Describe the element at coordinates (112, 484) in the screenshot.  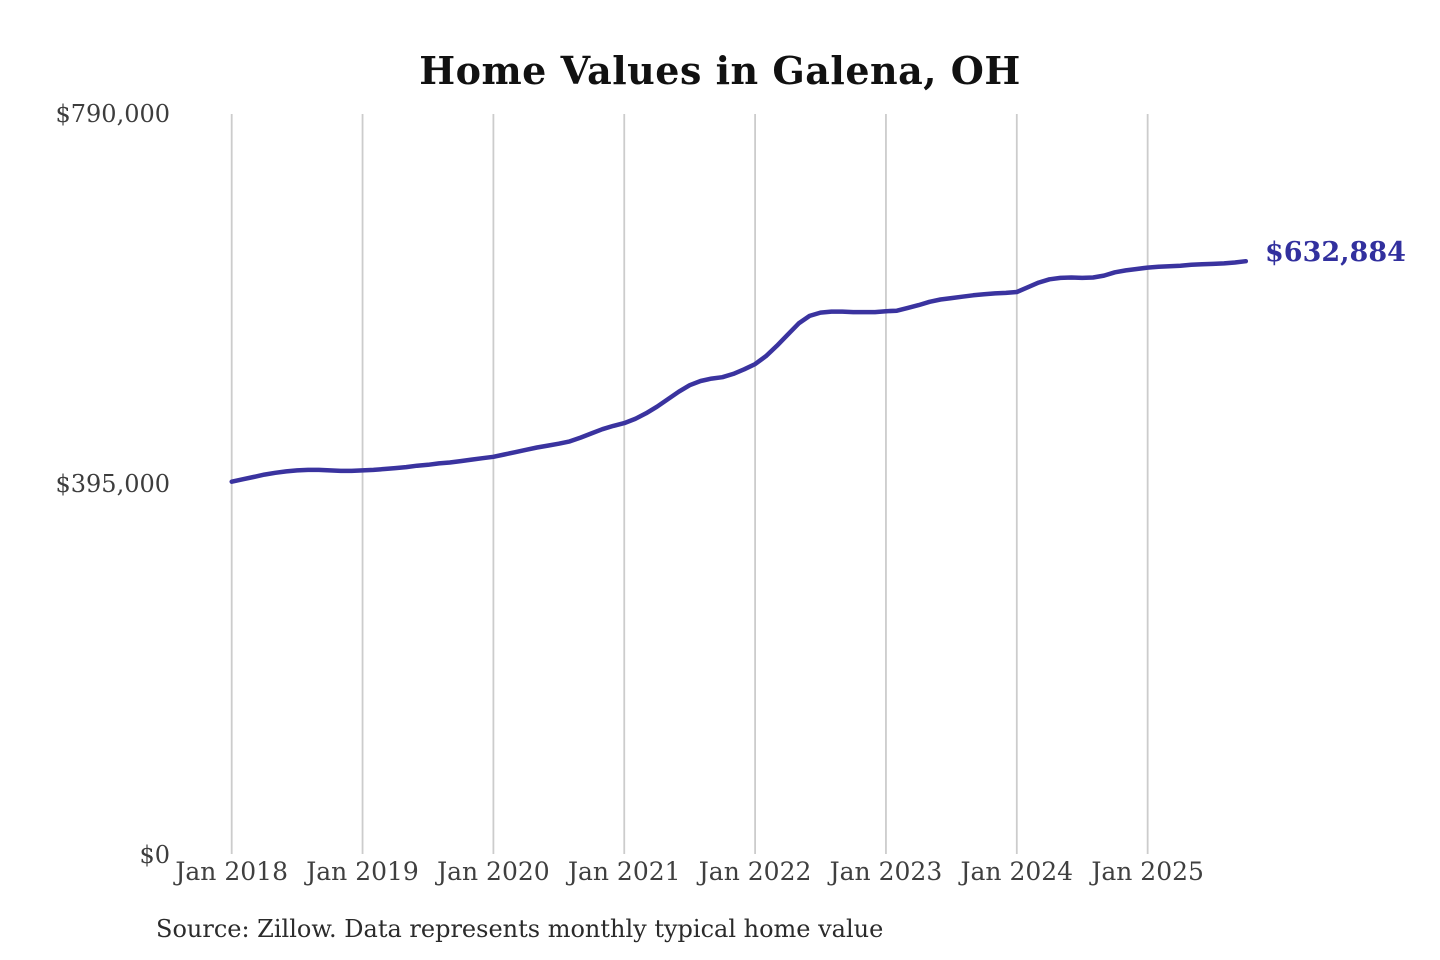
I see `y-axis-label-middle: $395,000` at that location.